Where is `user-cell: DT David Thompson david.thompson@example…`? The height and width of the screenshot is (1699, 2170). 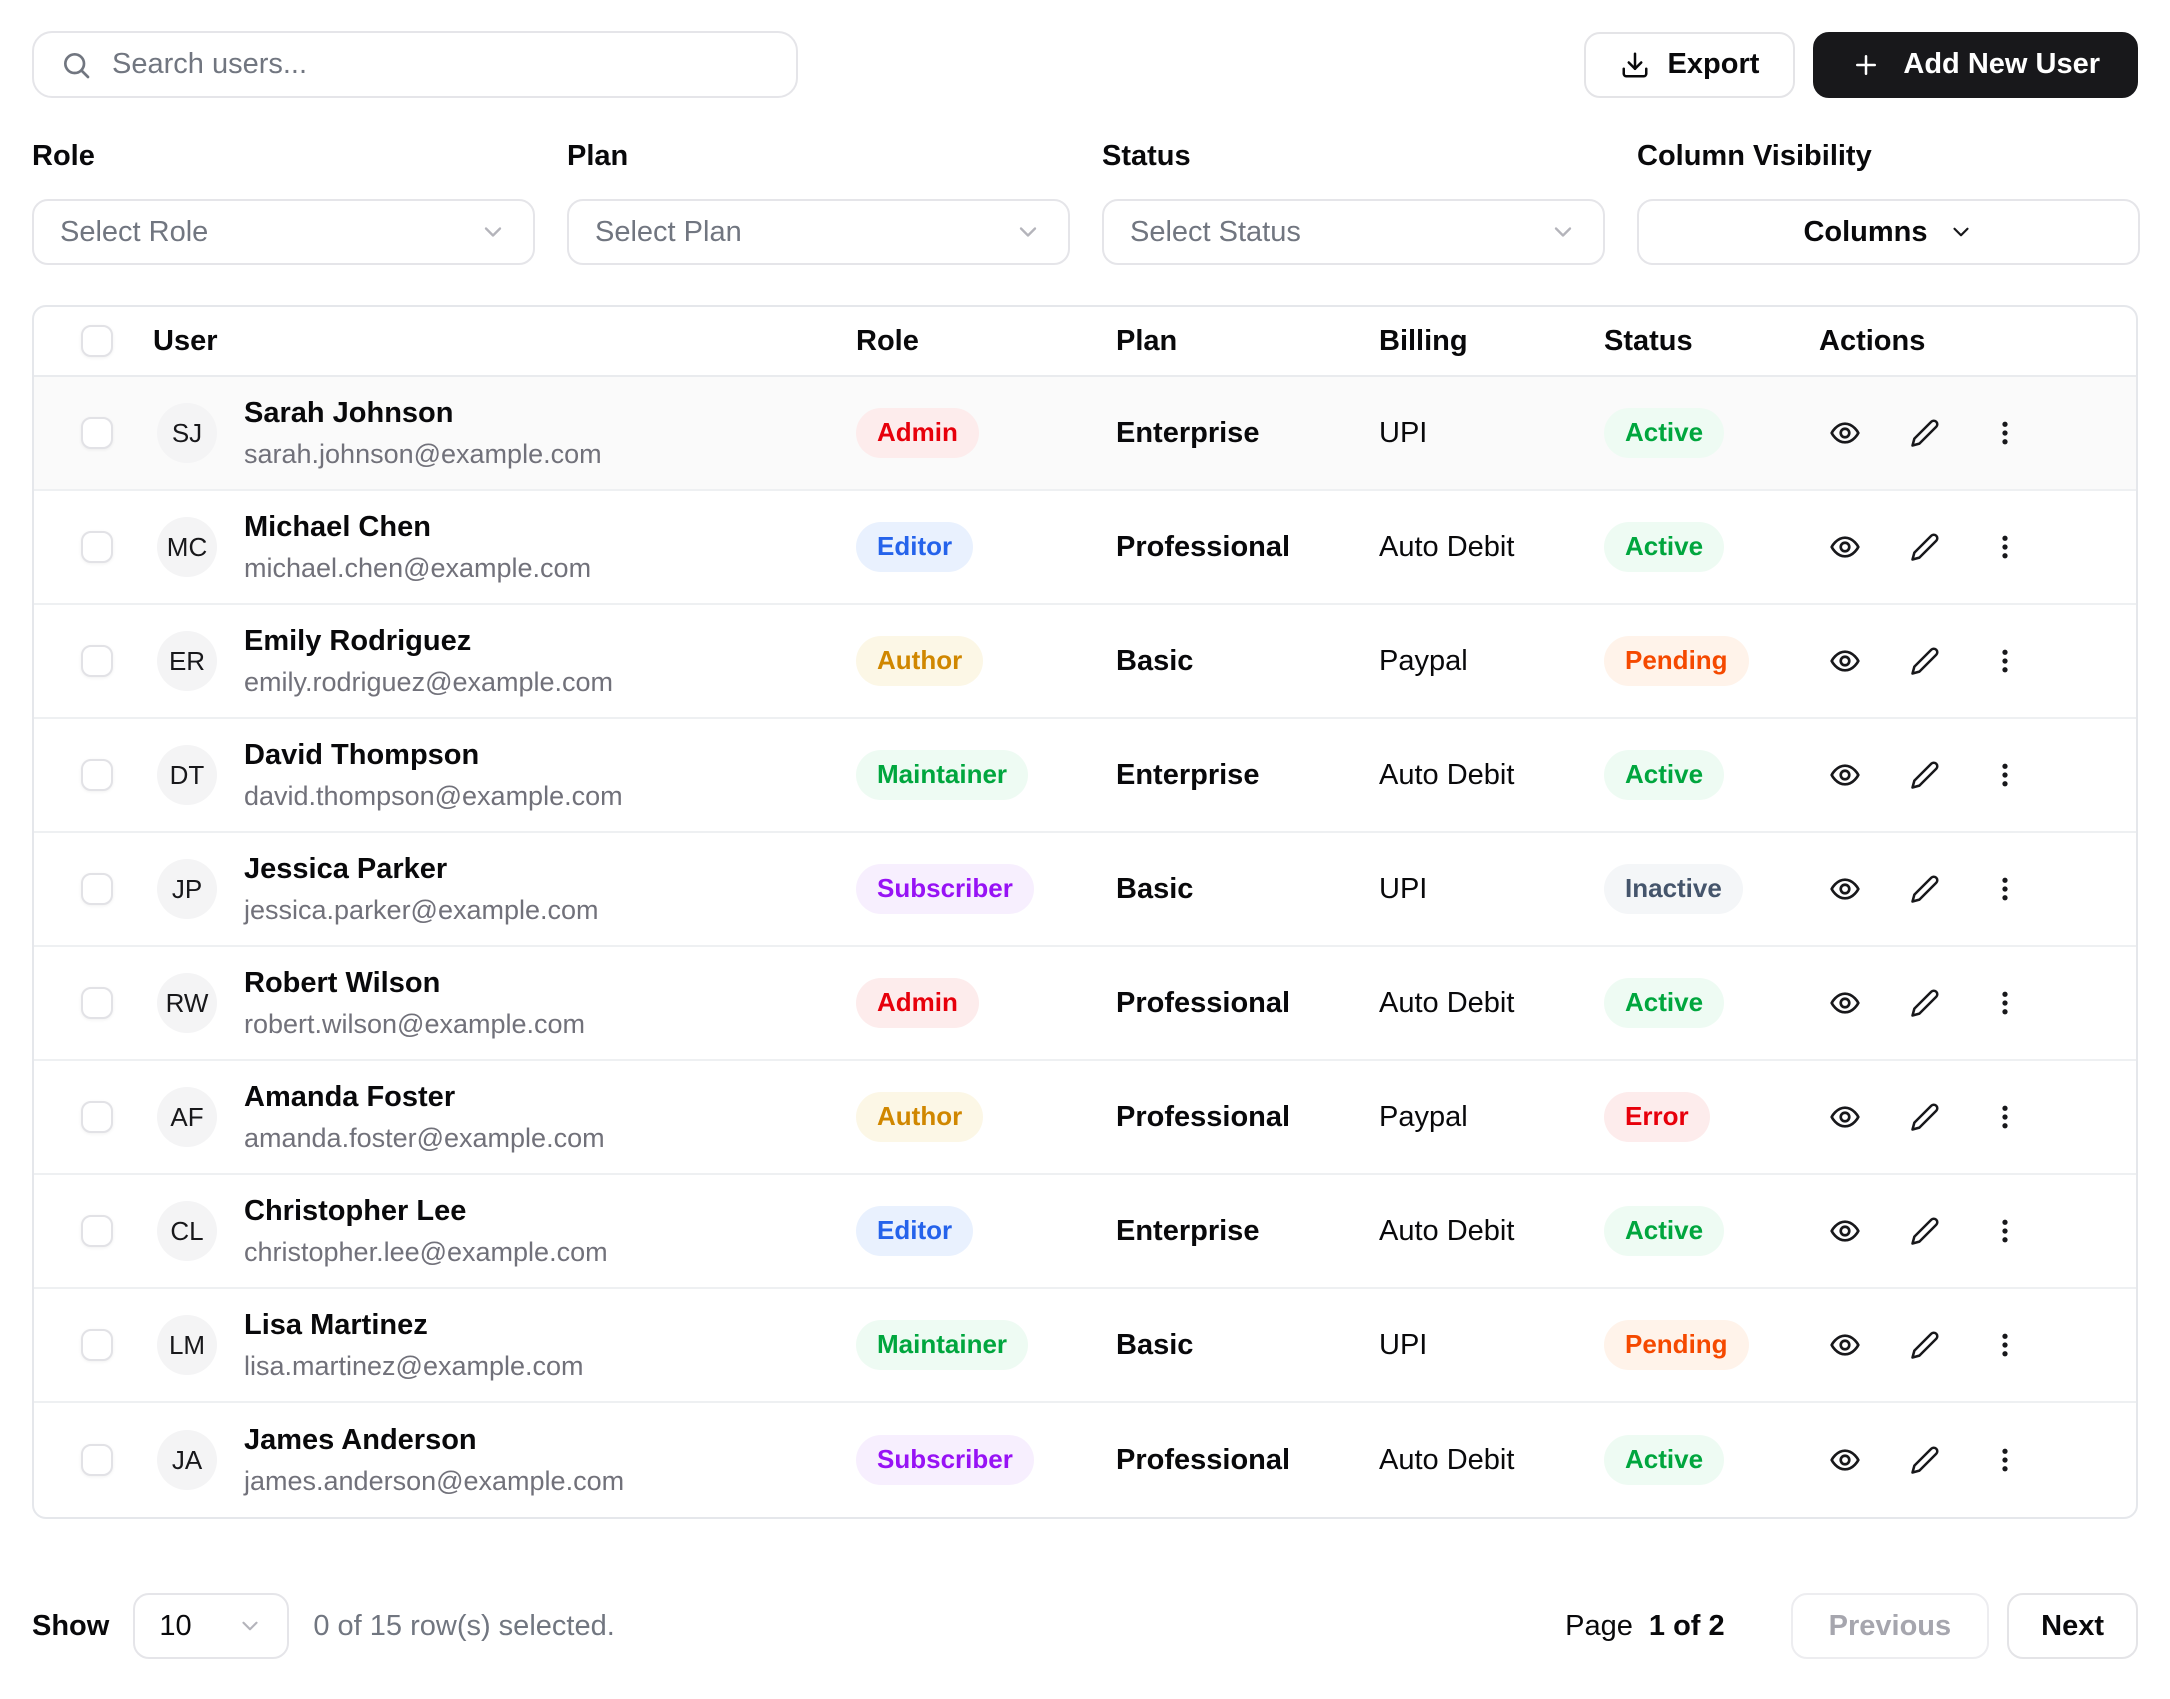
user-cell: DT David Thompson david.thompson@example… is located at coordinates (504, 775).